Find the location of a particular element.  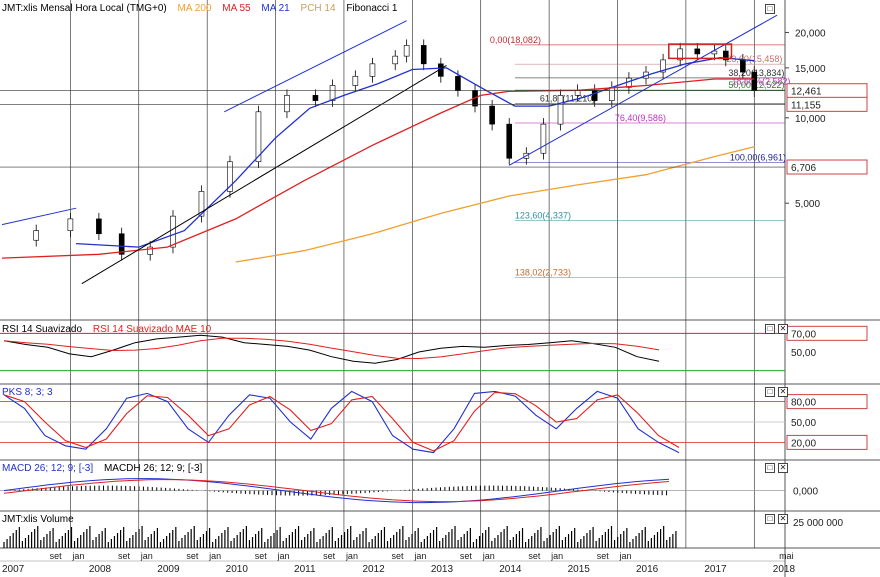

volume-maximize-button: □ is located at coordinates (770, 519).